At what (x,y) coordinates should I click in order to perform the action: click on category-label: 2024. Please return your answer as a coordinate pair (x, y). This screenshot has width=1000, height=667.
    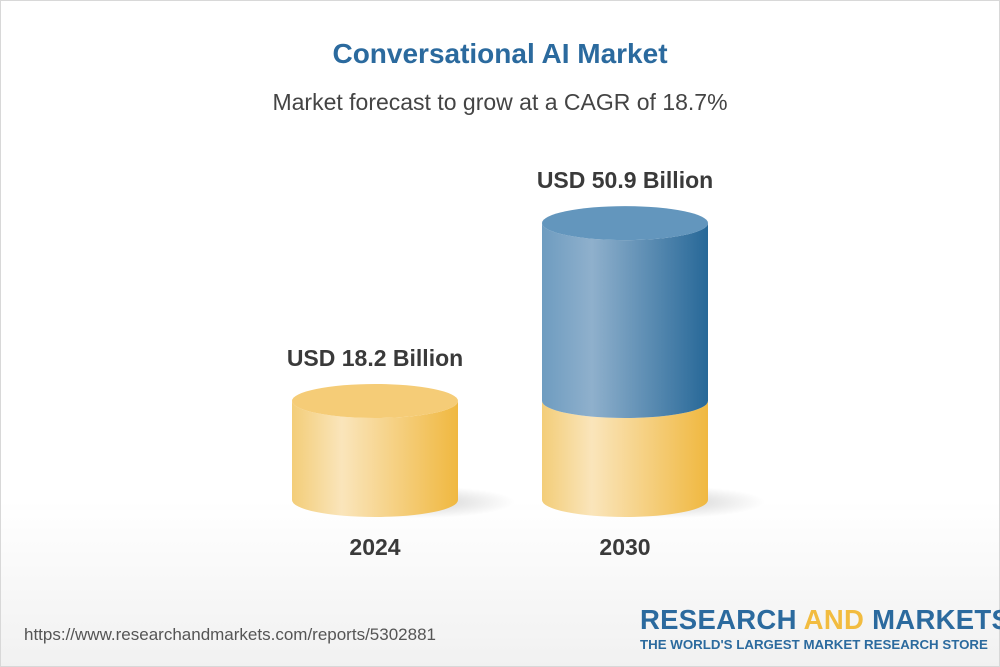
    Looking at the image, I should click on (374, 547).